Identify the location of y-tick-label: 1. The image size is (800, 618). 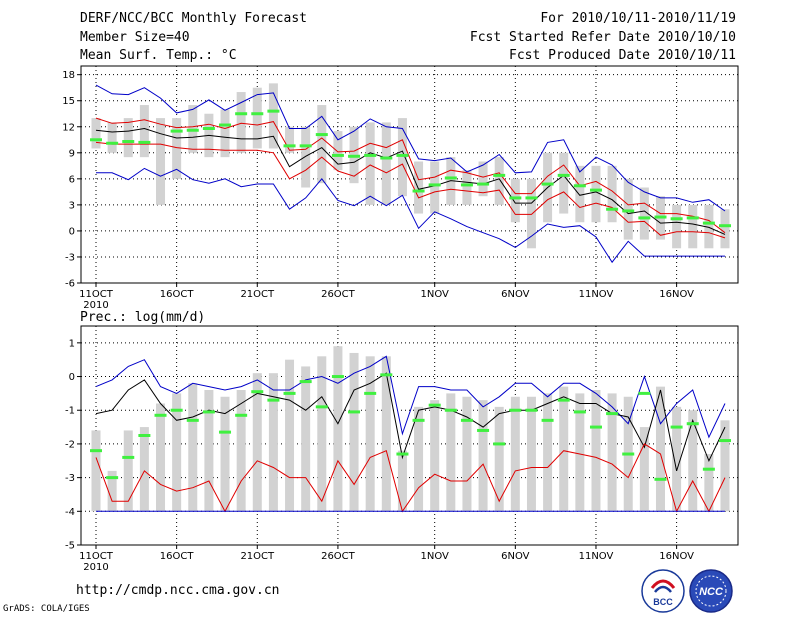
(72, 343).